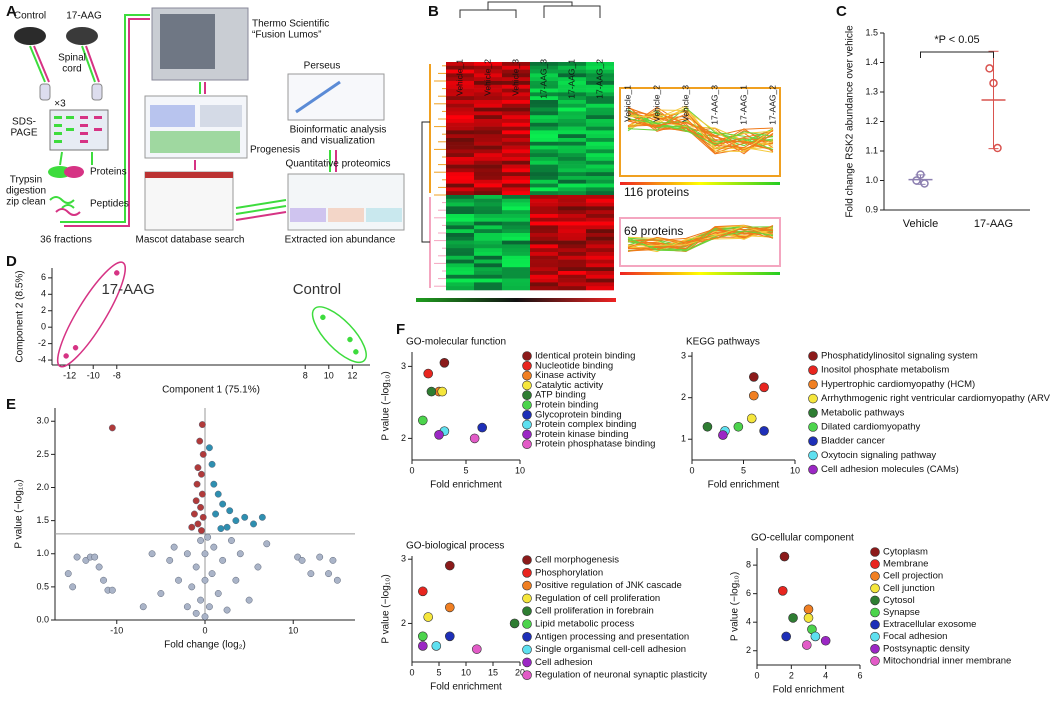 The width and height of the screenshot is (1050, 712). What do you see at coordinates (30, 36) in the screenshot?
I see `mouse-icon` at bounding box center [30, 36].